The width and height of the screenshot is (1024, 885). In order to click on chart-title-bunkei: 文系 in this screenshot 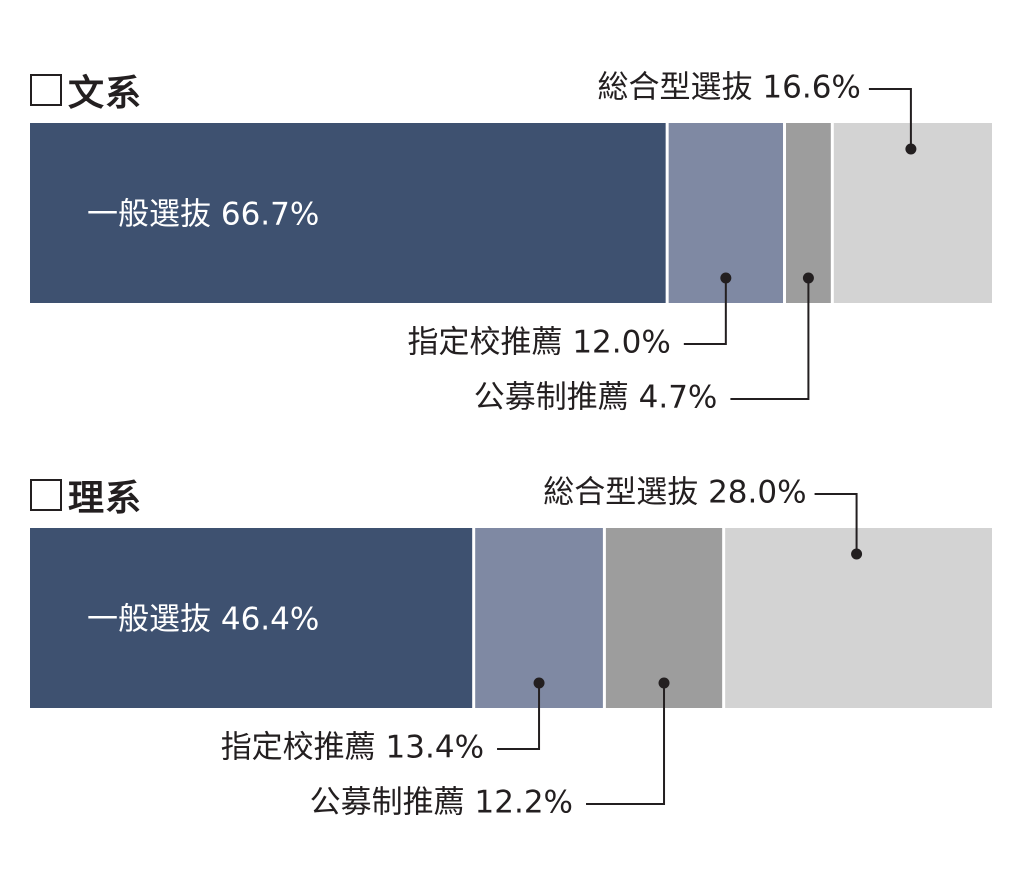, I will do `click(86, 90)`.